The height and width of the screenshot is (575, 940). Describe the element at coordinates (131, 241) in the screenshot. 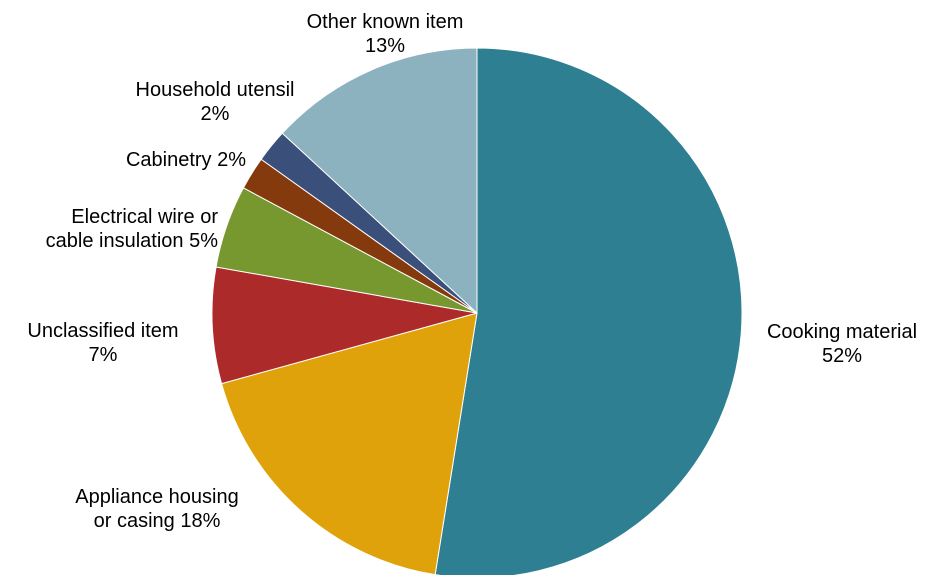

I see `label-line: cable insulation 5%` at that location.